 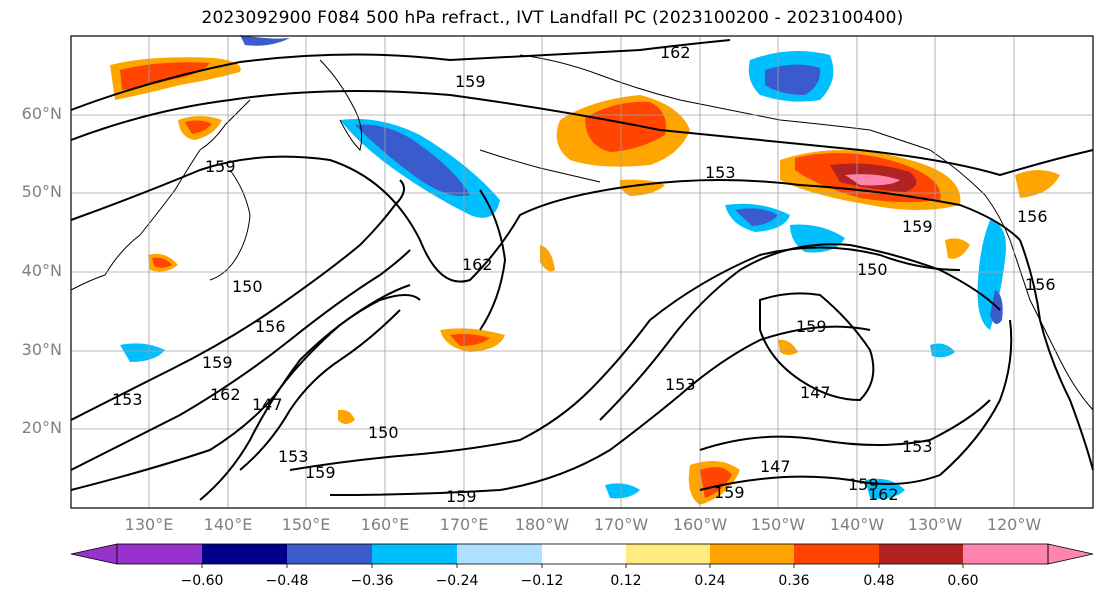 I want to click on lon-label: 180°W, so click(x=542, y=524).